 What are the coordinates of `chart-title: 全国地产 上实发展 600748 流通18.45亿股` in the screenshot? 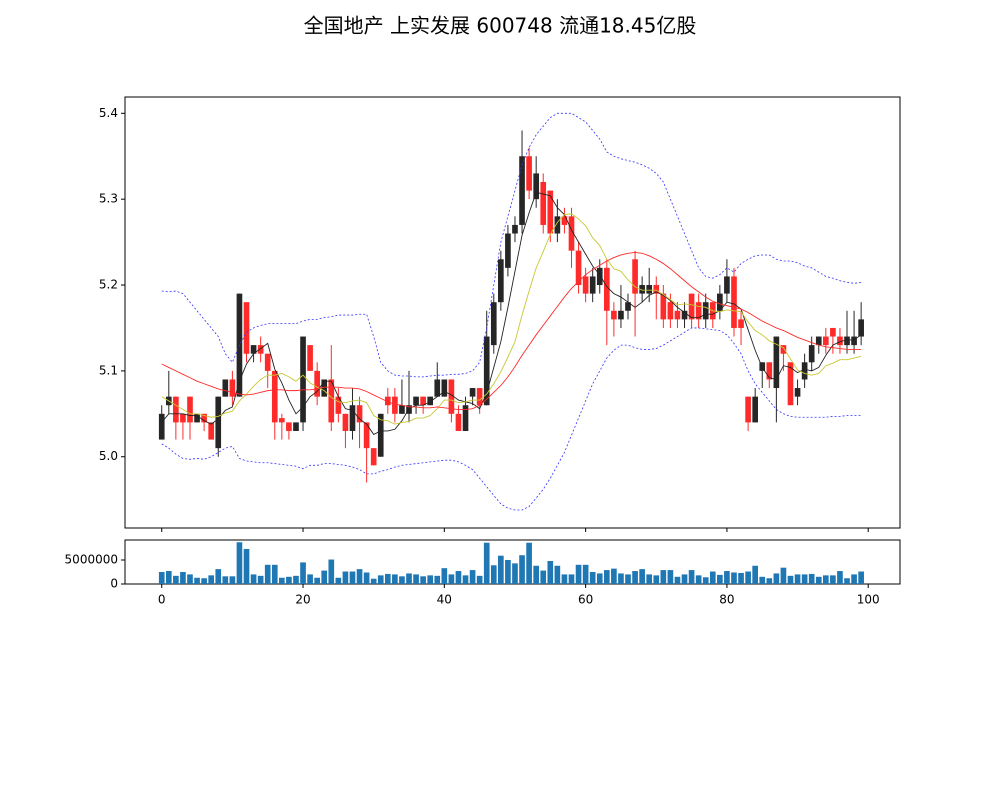 It's located at (500, 26).